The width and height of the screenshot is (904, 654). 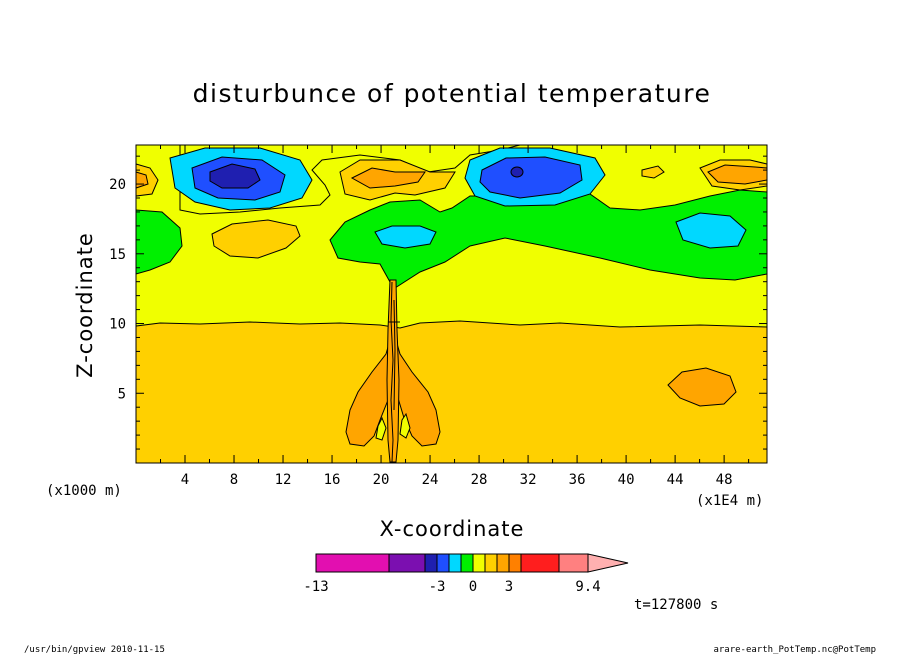 What do you see at coordinates (577, 480) in the screenshot?
I see `x-tick-label: 36` at bounding box center [577, 480].